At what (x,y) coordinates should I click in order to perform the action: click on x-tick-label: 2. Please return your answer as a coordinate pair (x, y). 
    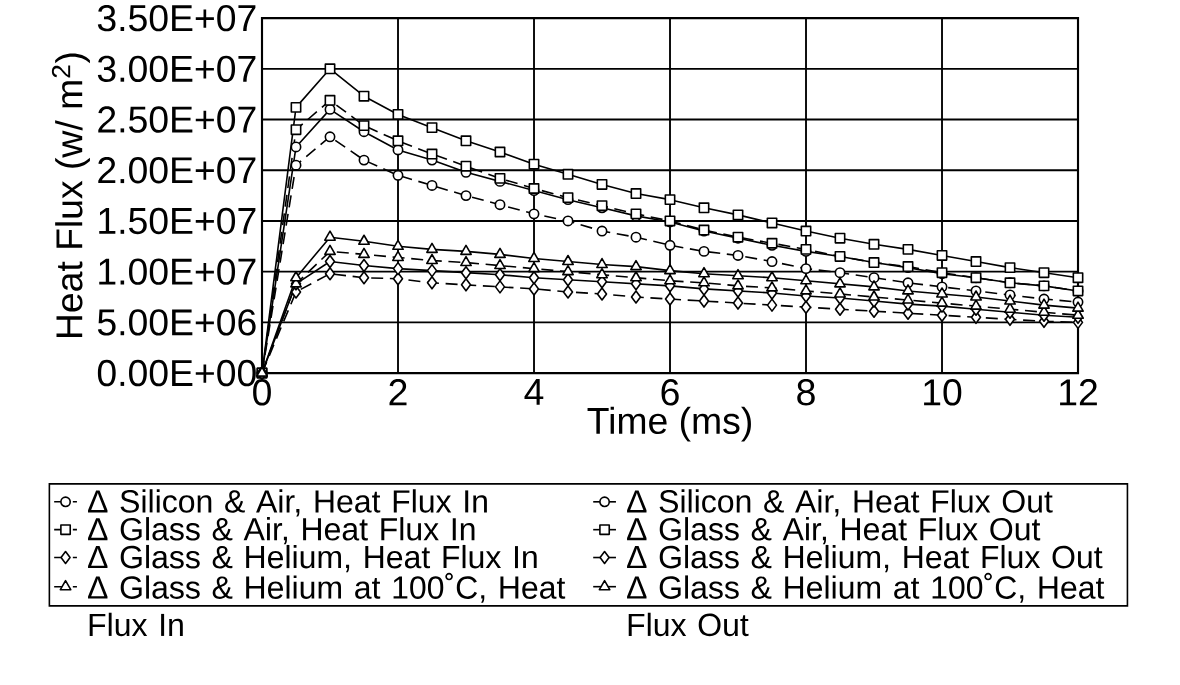
    Looking at the image, I should click on (398, 392).